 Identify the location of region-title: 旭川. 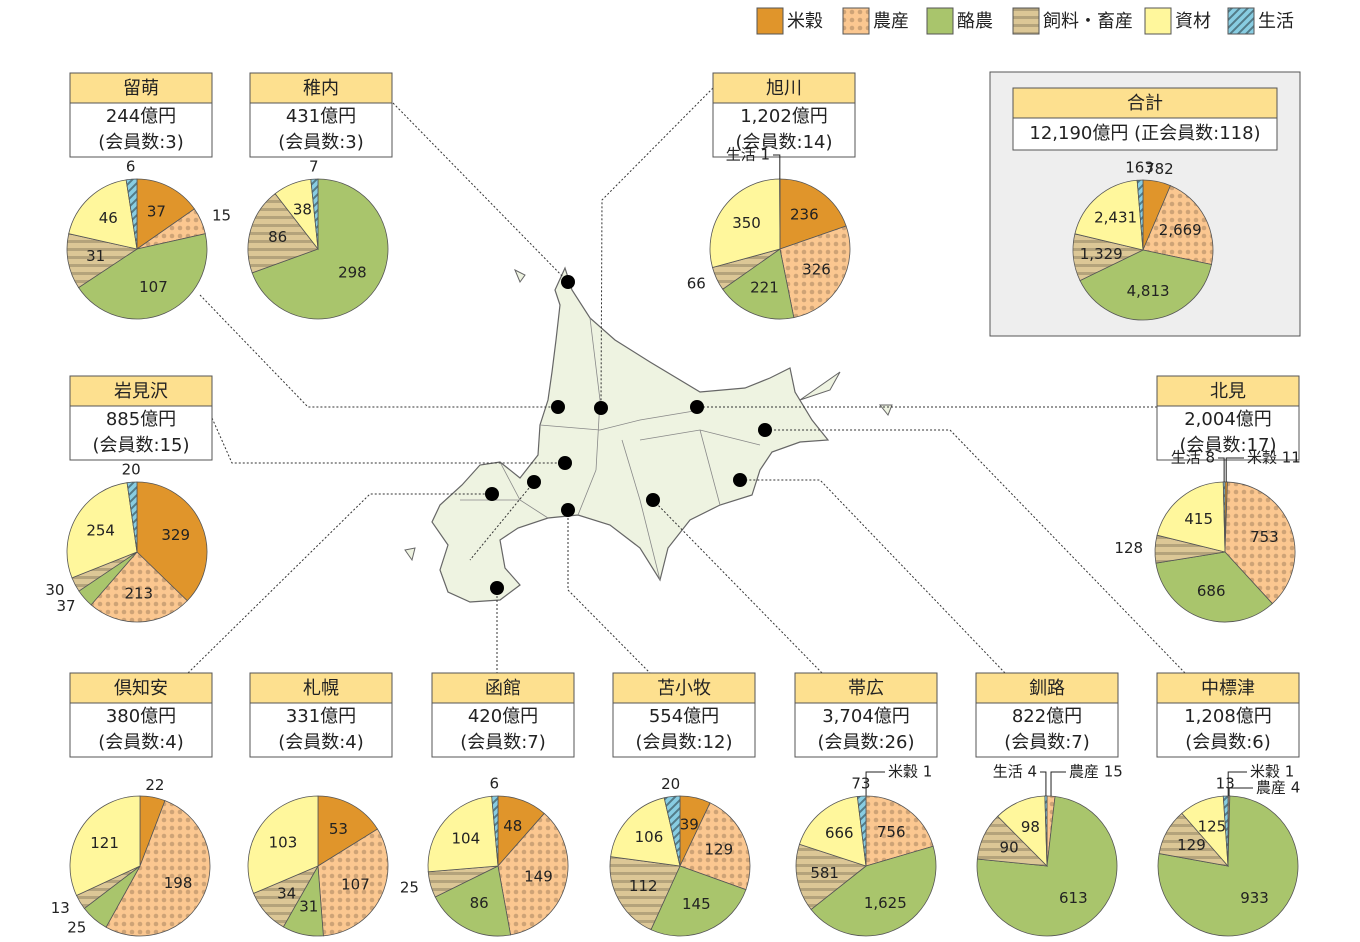
(784, 88).